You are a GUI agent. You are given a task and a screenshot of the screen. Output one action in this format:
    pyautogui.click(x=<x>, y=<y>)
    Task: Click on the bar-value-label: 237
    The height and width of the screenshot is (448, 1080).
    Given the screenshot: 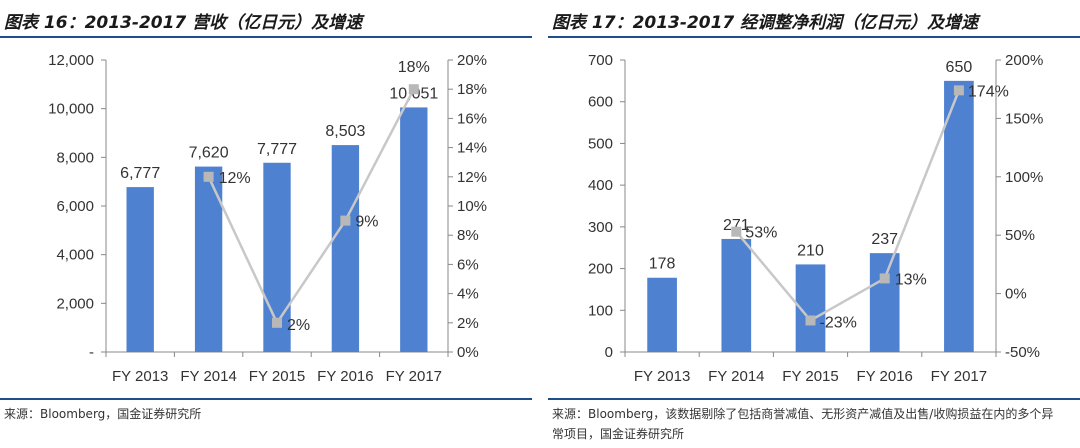 What is the action you would take?
    pyautogui.click(x=884, y=239)
    